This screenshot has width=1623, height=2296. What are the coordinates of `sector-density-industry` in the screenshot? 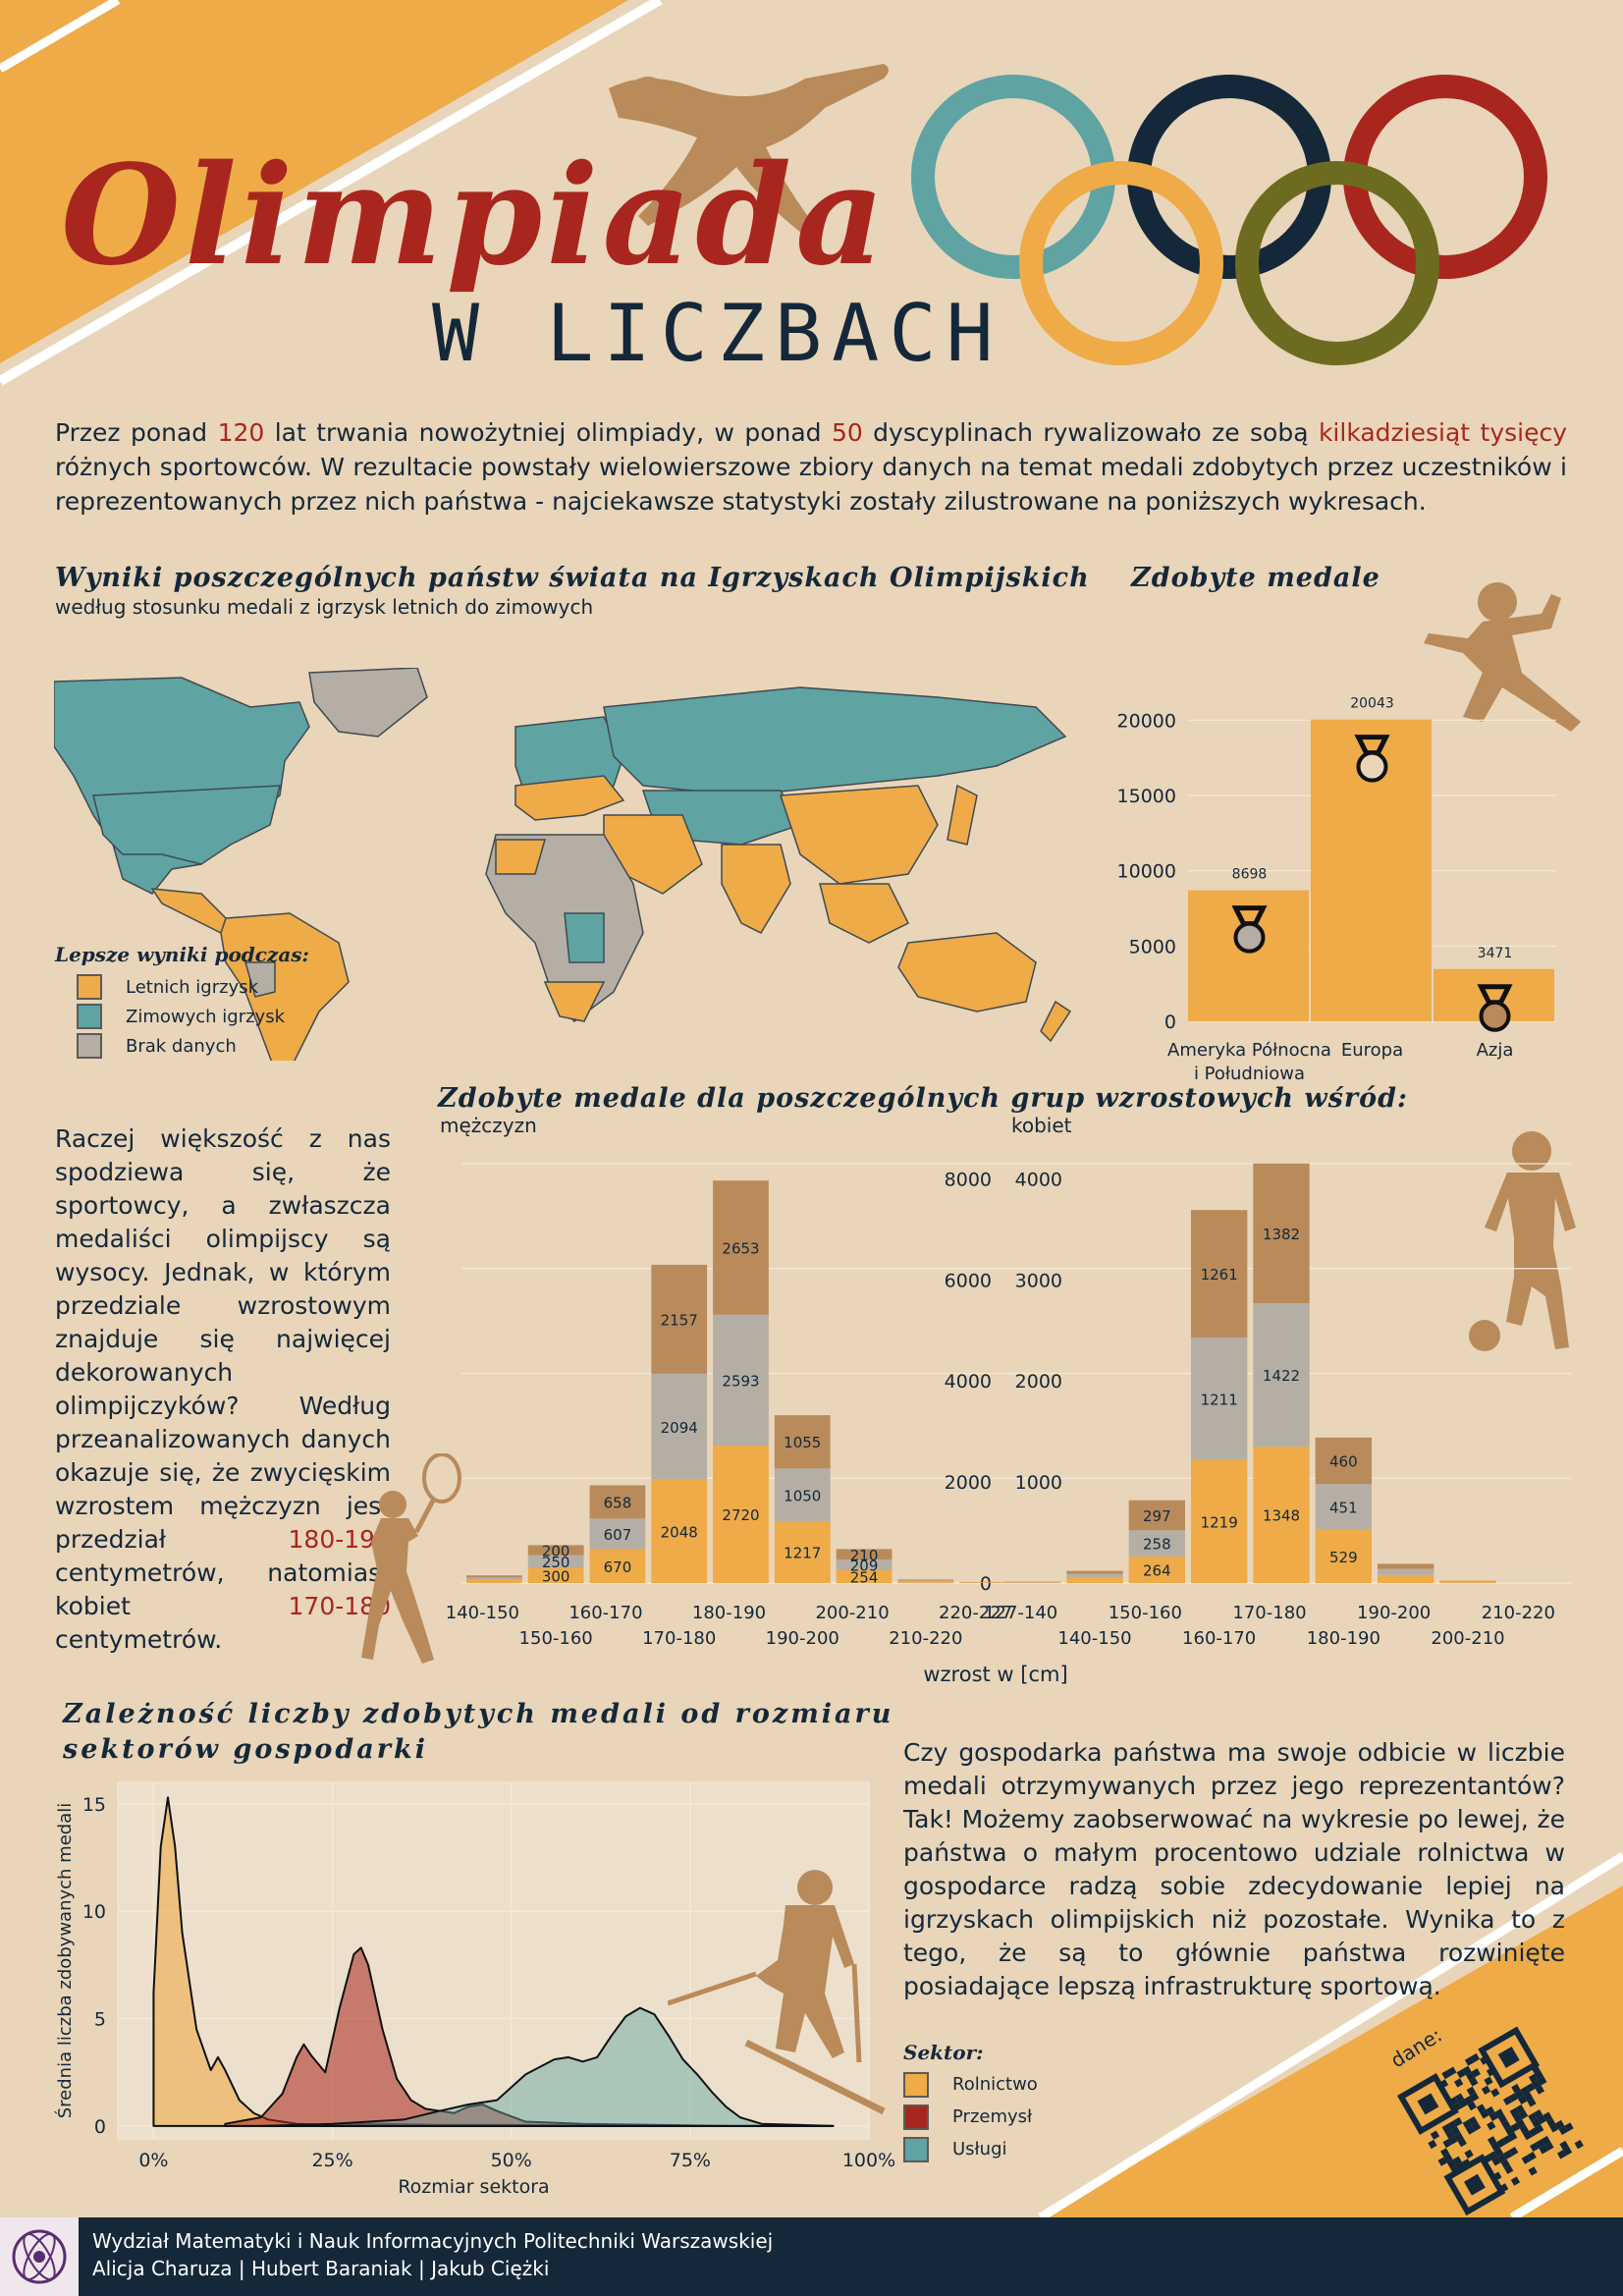 It's located at (530, 2036).